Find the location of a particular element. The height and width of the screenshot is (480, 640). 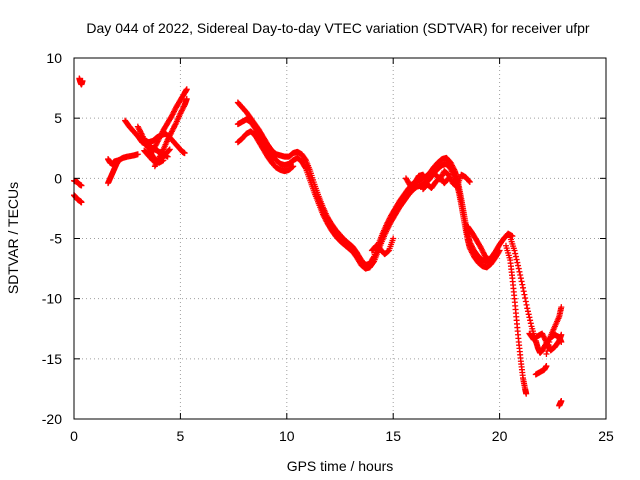

y-tick-label: -15 is located at coordinates (52, 359).